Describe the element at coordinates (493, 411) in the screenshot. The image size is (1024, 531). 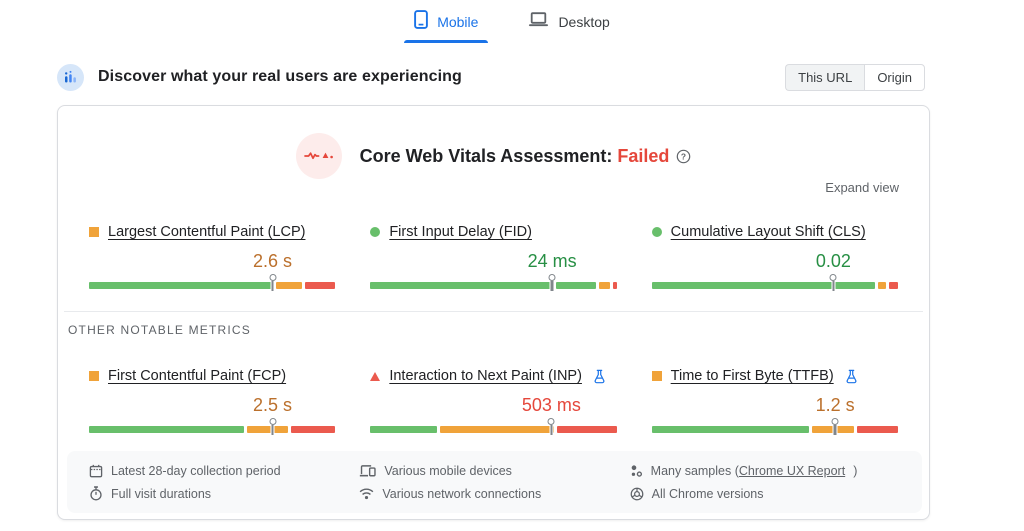
I see `metric-distribution-chart: 503 ms` at that location.